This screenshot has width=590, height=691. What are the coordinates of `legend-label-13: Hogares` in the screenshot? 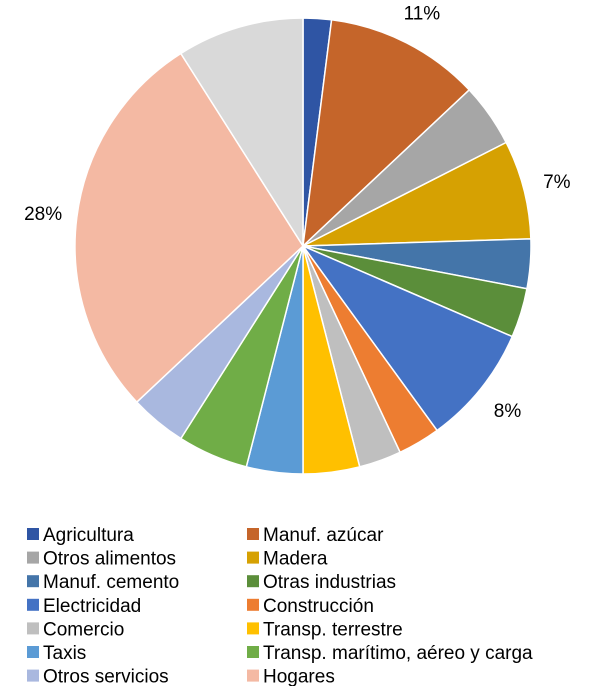 It's located at (299, 676).